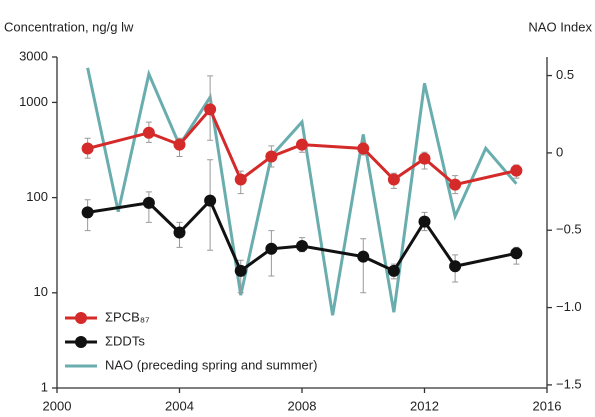 The image size is (595, 417). What do you see at coordinates (41, 291) in the screenshot?
I see `y-tick-label: 10` at bounding box center [41, 291].